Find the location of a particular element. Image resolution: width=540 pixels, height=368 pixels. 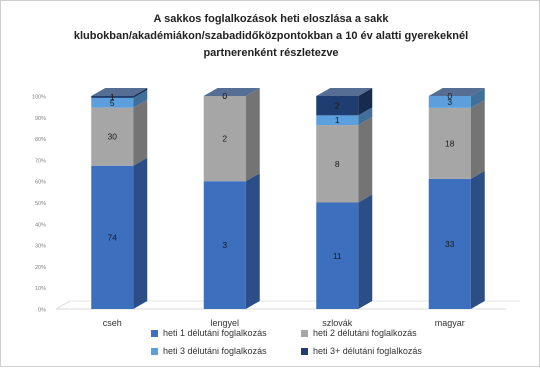

y-tick-label: 10% is located at coordinates (40, 289).